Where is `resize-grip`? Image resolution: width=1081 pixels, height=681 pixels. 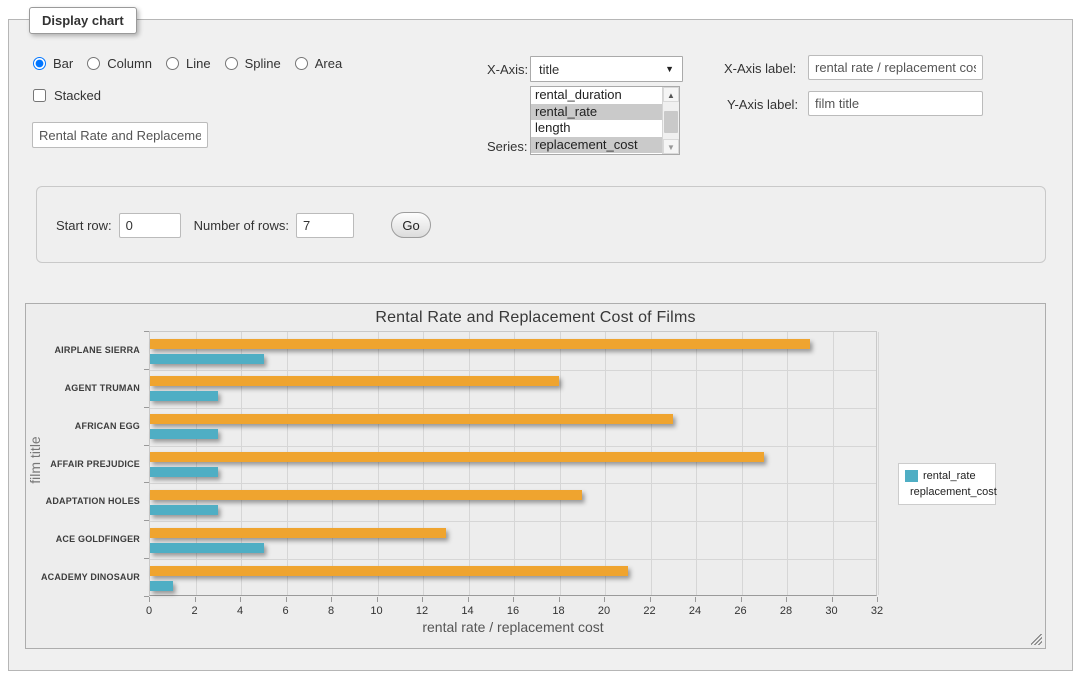 resize-grip is located at coordinates (1036, 639).